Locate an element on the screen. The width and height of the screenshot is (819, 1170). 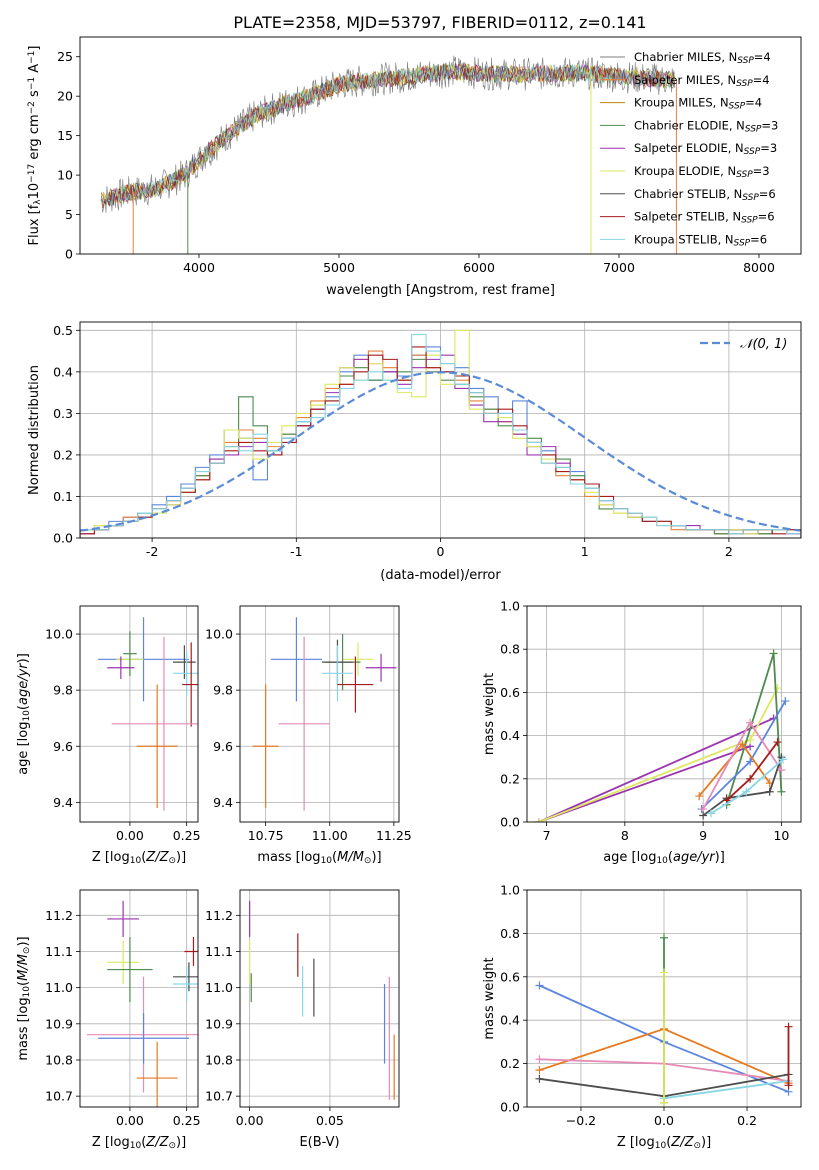
label-part: −2 is located at coordinates (32, 107).